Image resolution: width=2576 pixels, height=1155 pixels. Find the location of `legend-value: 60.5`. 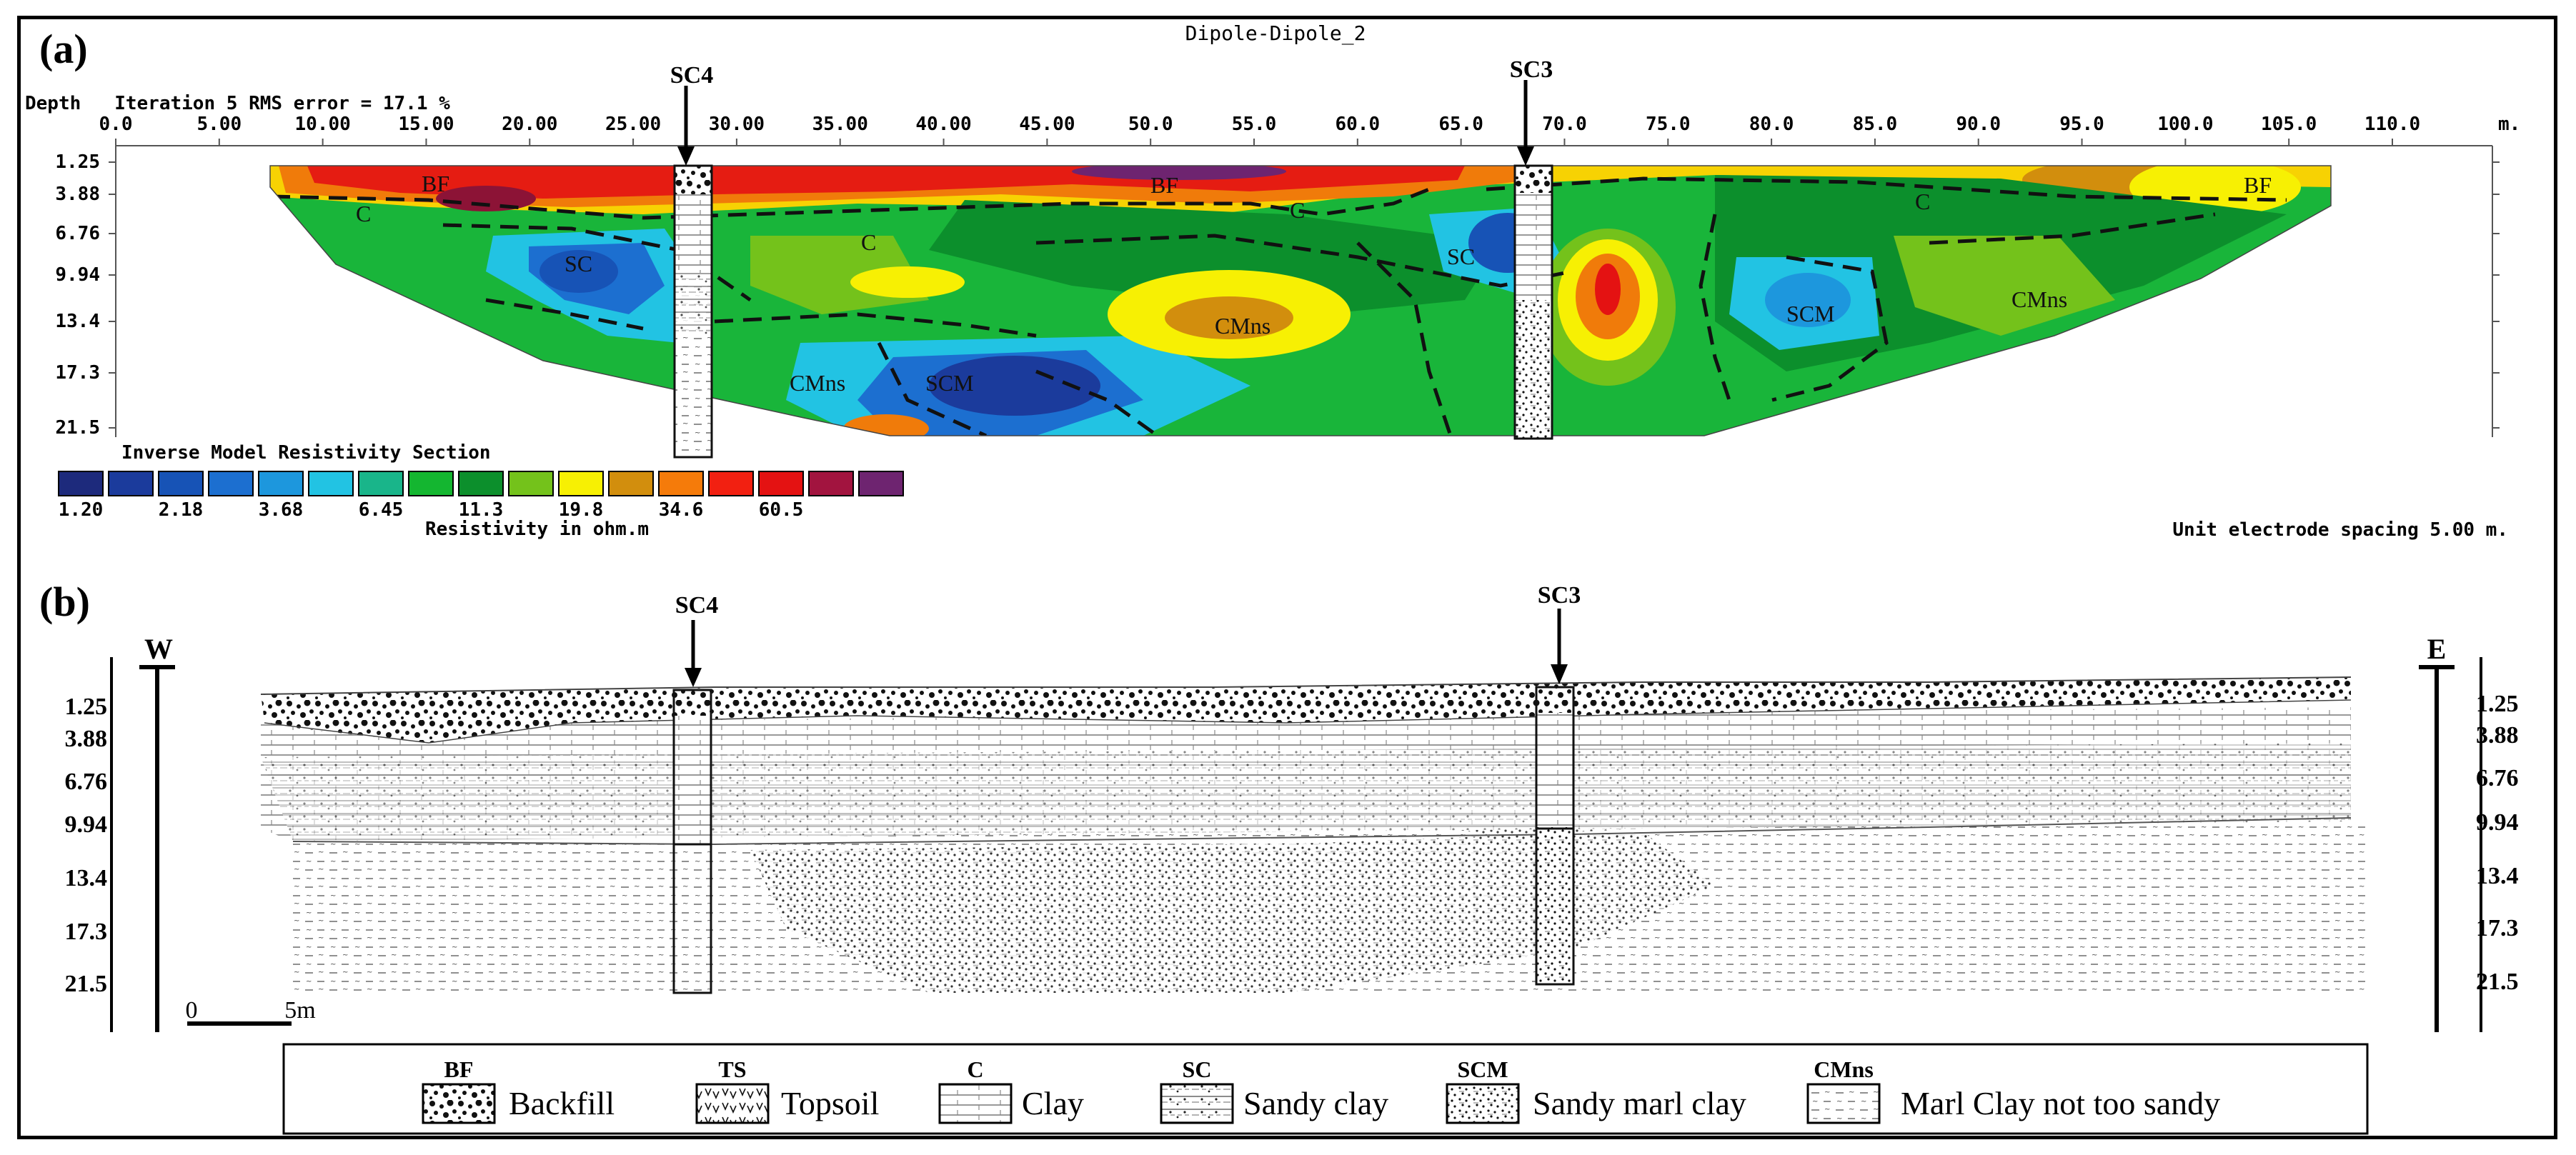

legend-value: 60.5 is located at coordinates (781, 510).